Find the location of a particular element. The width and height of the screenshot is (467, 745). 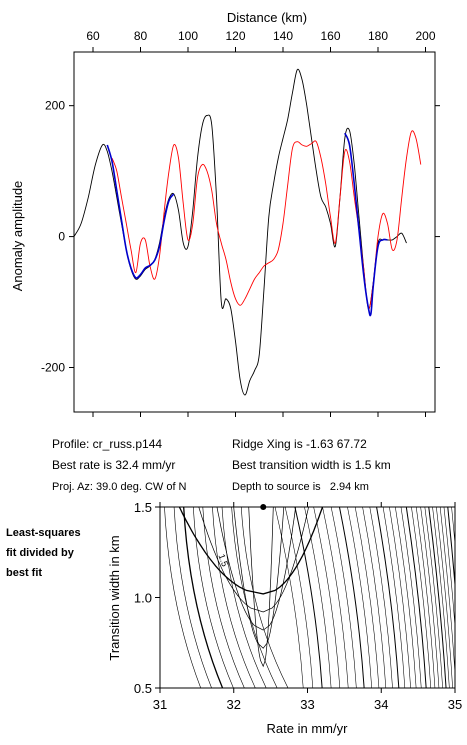

profile-label: Profile: cr_russ.p144 is located at coordinates (107, 444).